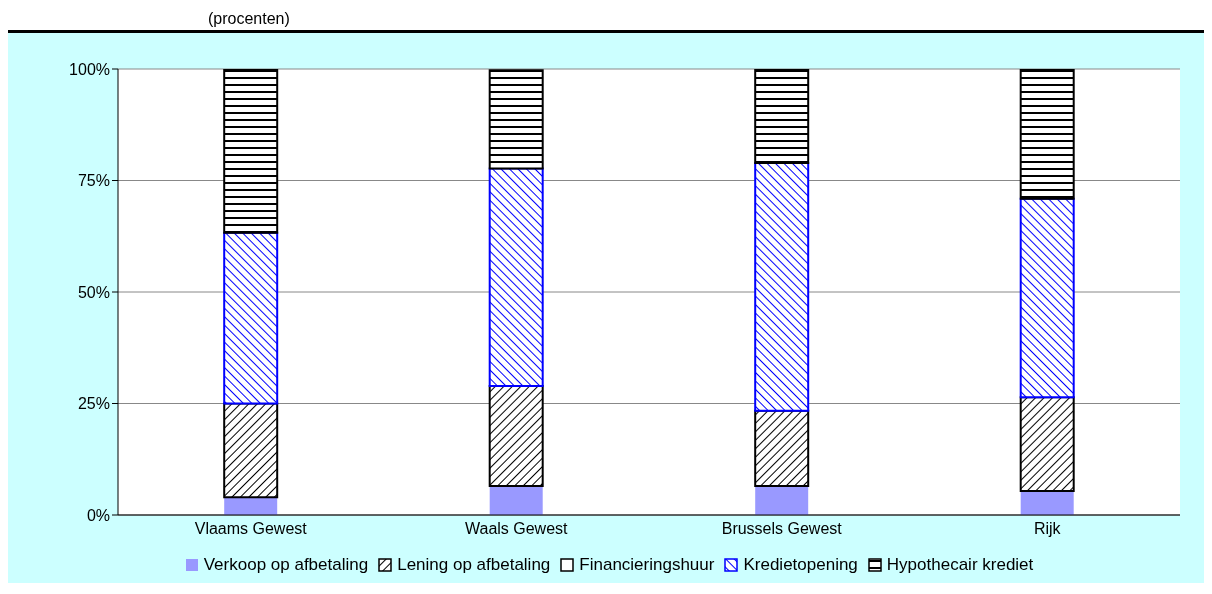 This screenshot has height=594, width=1212. I want to click on x-tick-label: Waals Gewest, so click(516, 529).